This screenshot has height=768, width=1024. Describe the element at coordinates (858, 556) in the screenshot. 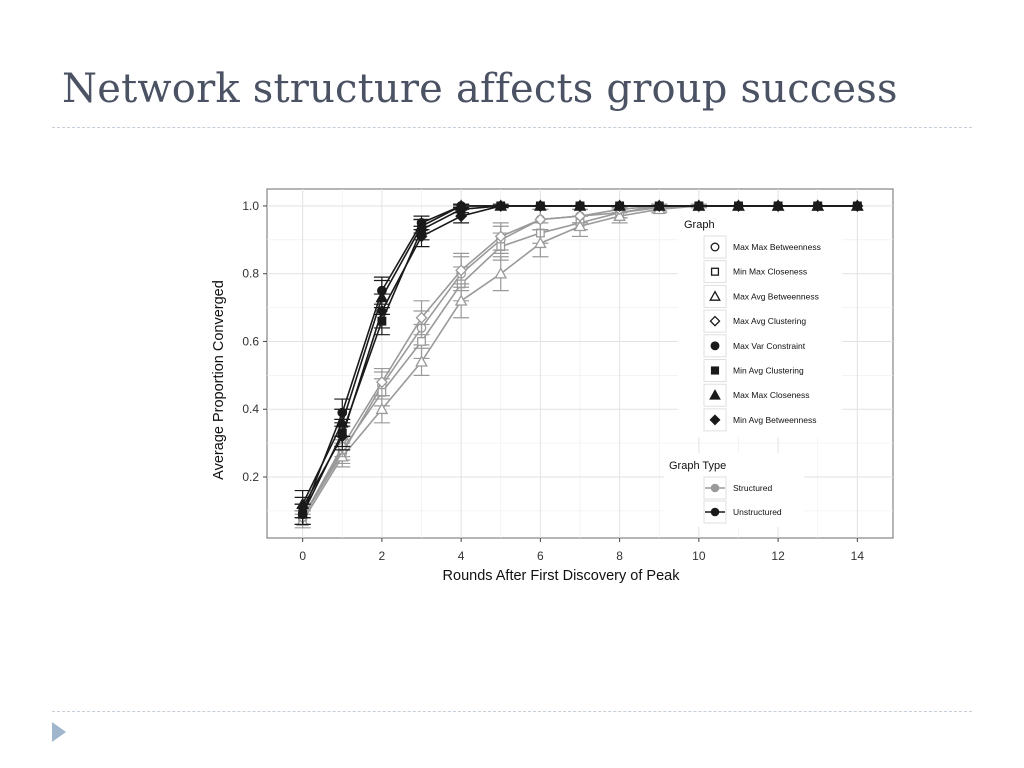

I see `x-tick-label: 14` at that location.